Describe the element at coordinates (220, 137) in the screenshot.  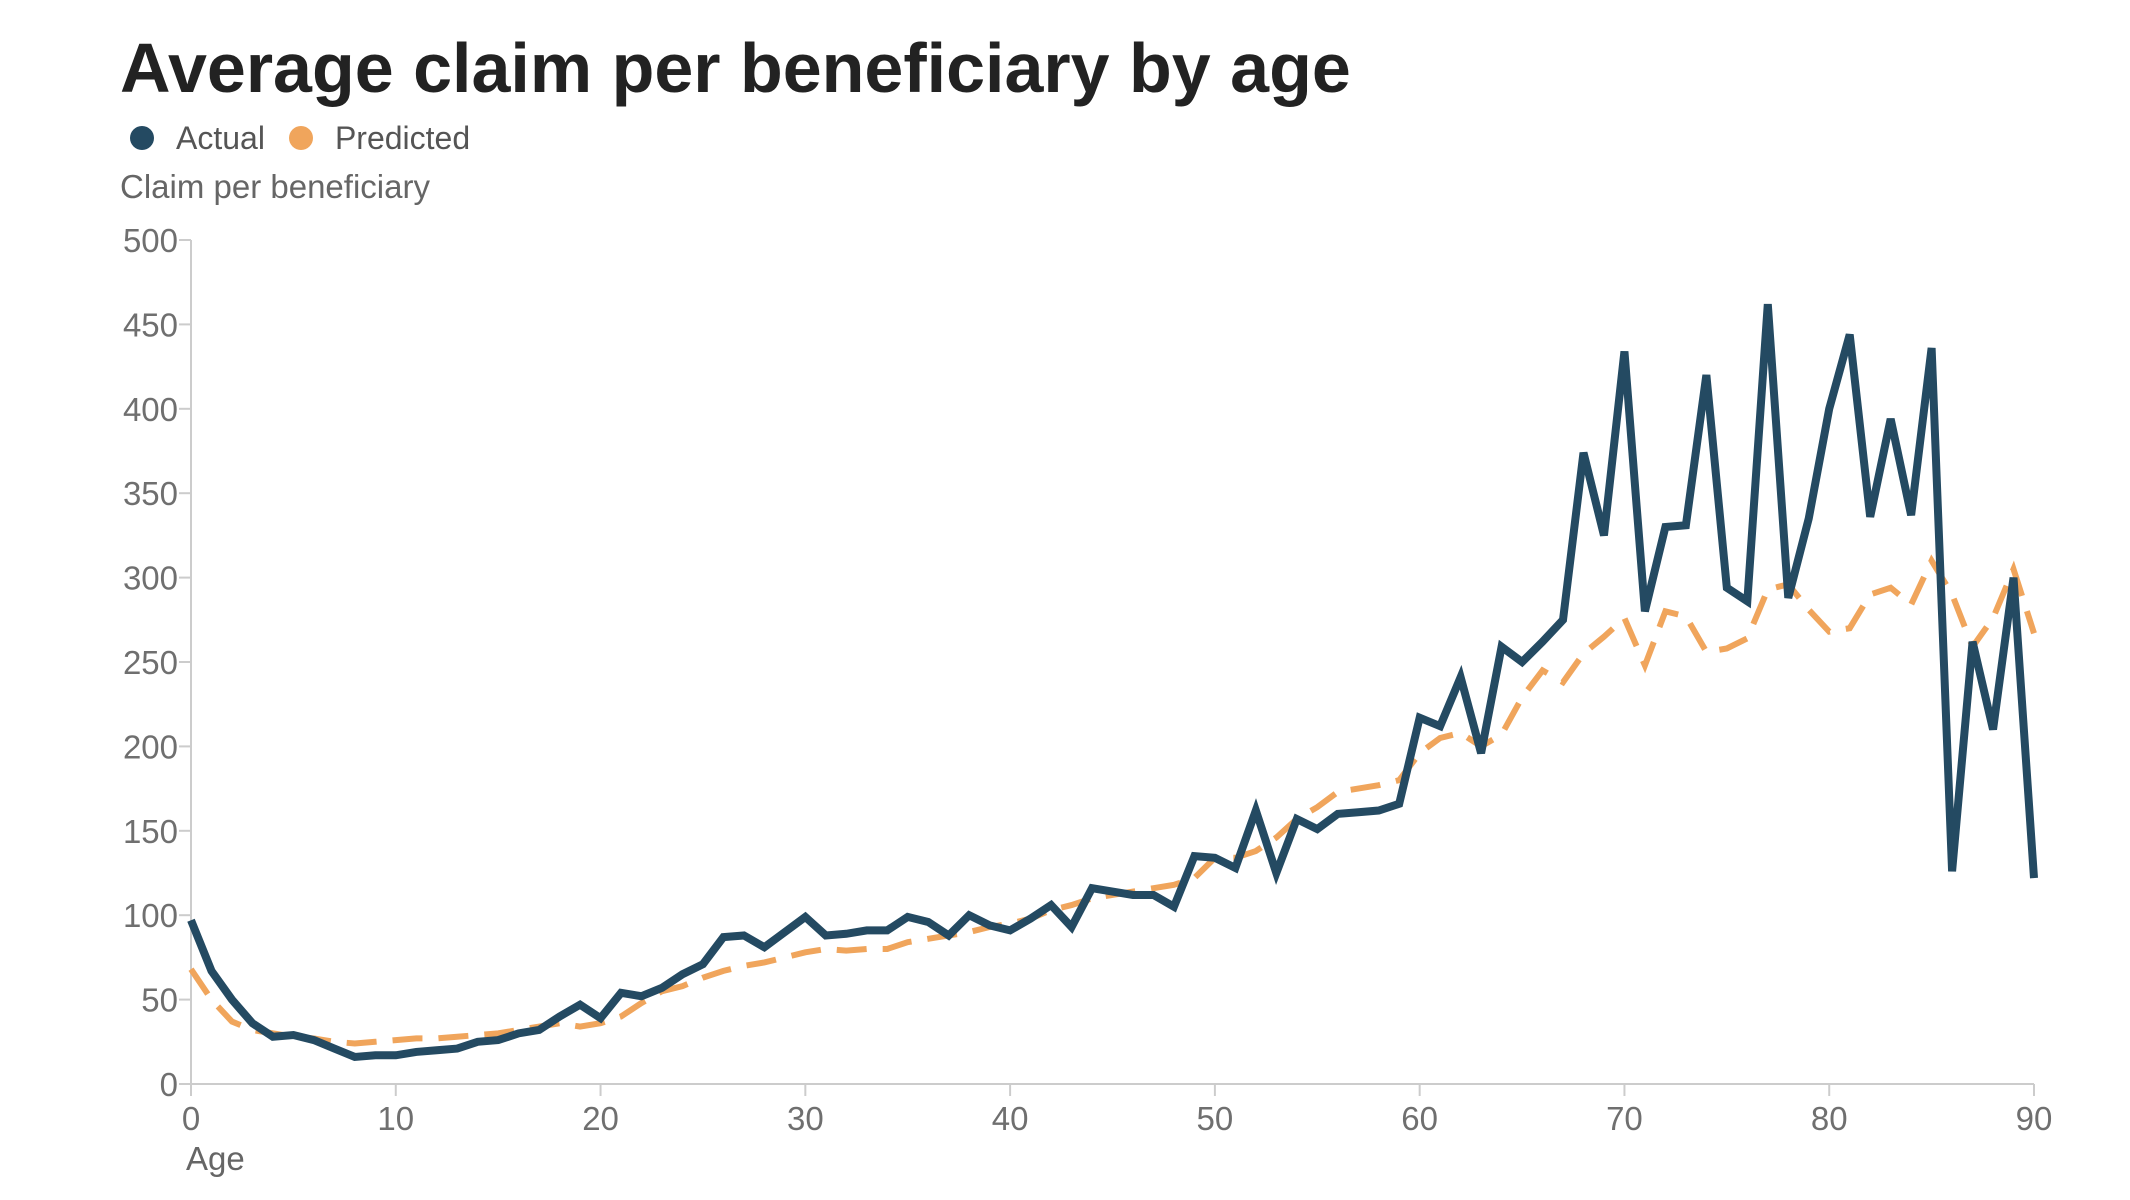
I see `legend-label-actual: Actual` at that location.